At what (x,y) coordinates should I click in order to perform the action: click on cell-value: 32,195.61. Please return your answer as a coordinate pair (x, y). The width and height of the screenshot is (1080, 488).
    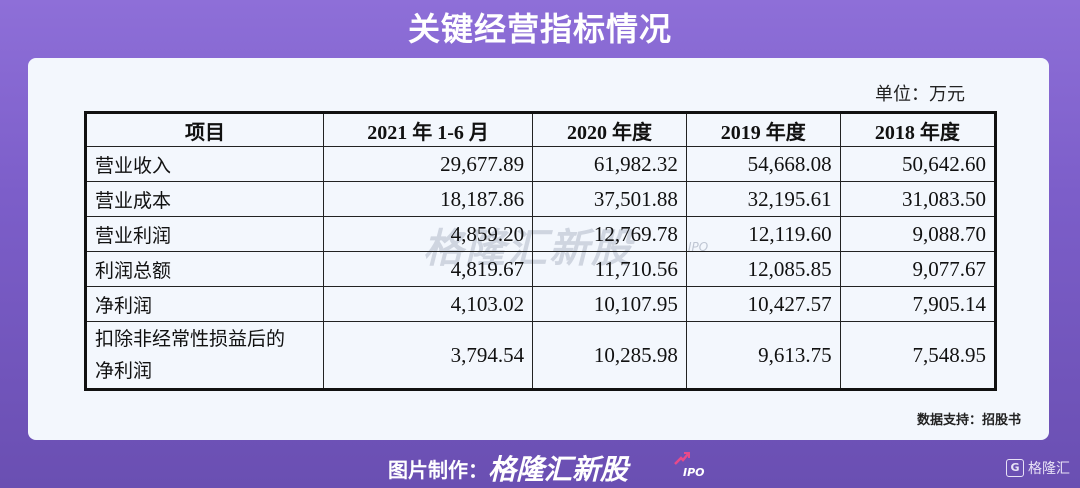
    Looking at the image, I should click on (763, 199).